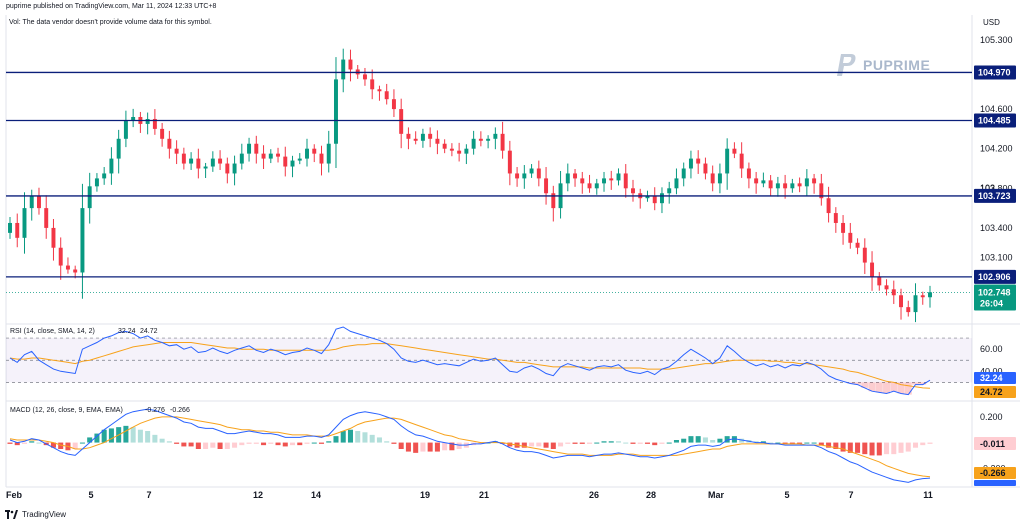  What do you see at coordinates (991, 371) in the screenshot?
I see `rsi-tick-label: 40.00` at bounding box center [991, 371].